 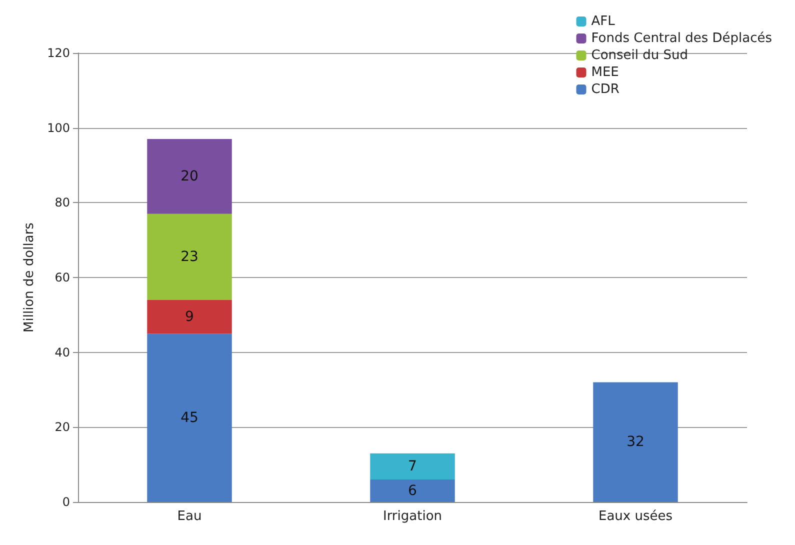 I want to click on y-tick-label: 100, so click(x=58, y=127).